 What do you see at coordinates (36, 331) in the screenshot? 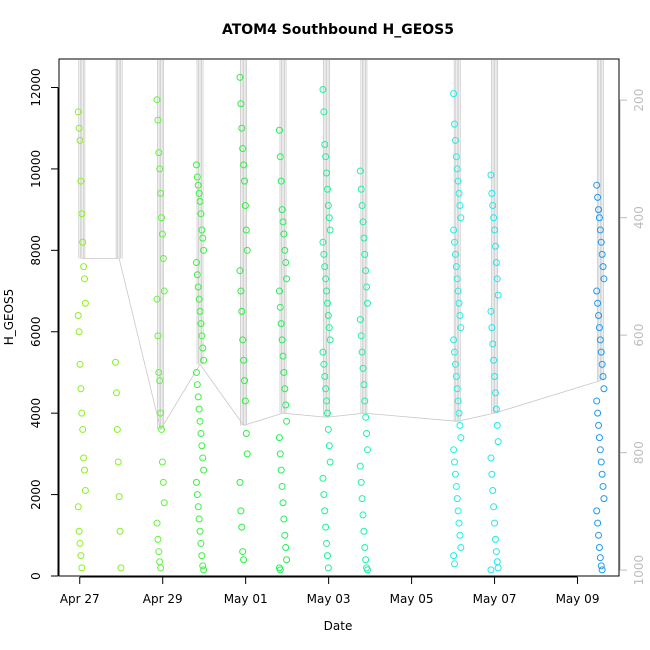
I see `y-tick-label: 6000` at bounding box center [36, 331].